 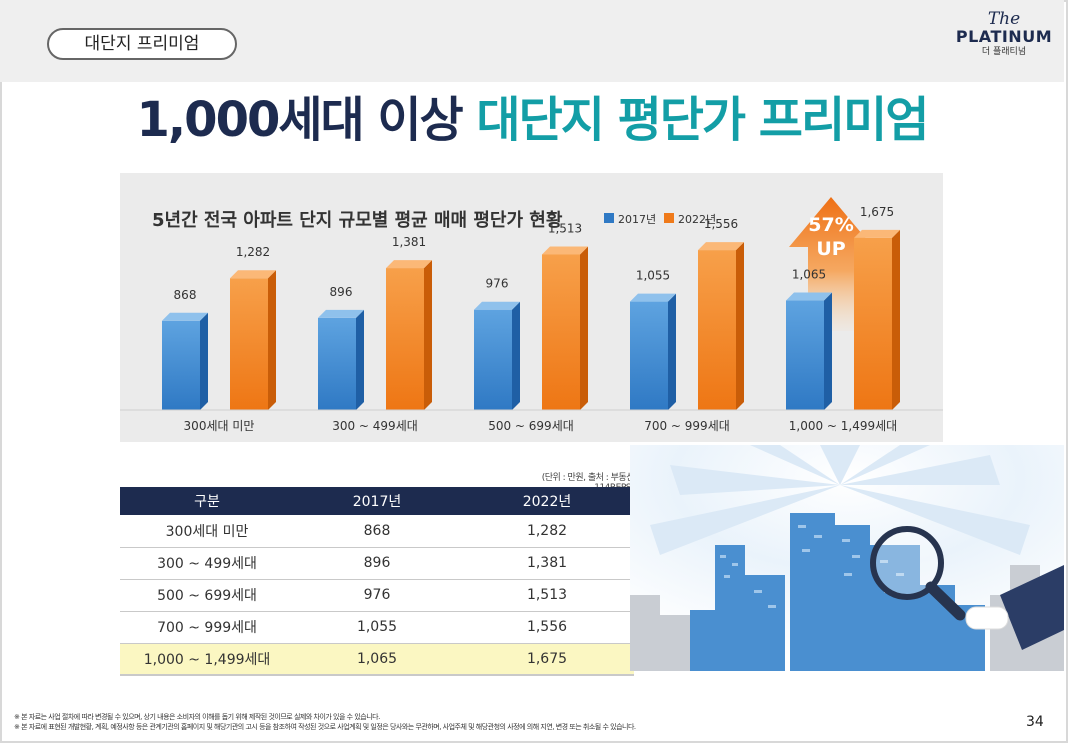 What do you see at coordinates (565, 228) in the screenshot?
I see `bar-value-label: 1,513` at bounding box center [565, 228].